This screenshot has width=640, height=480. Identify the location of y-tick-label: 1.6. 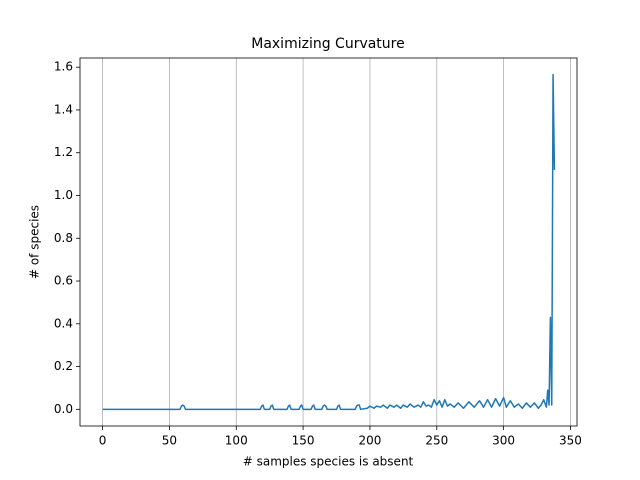
(63, 67).